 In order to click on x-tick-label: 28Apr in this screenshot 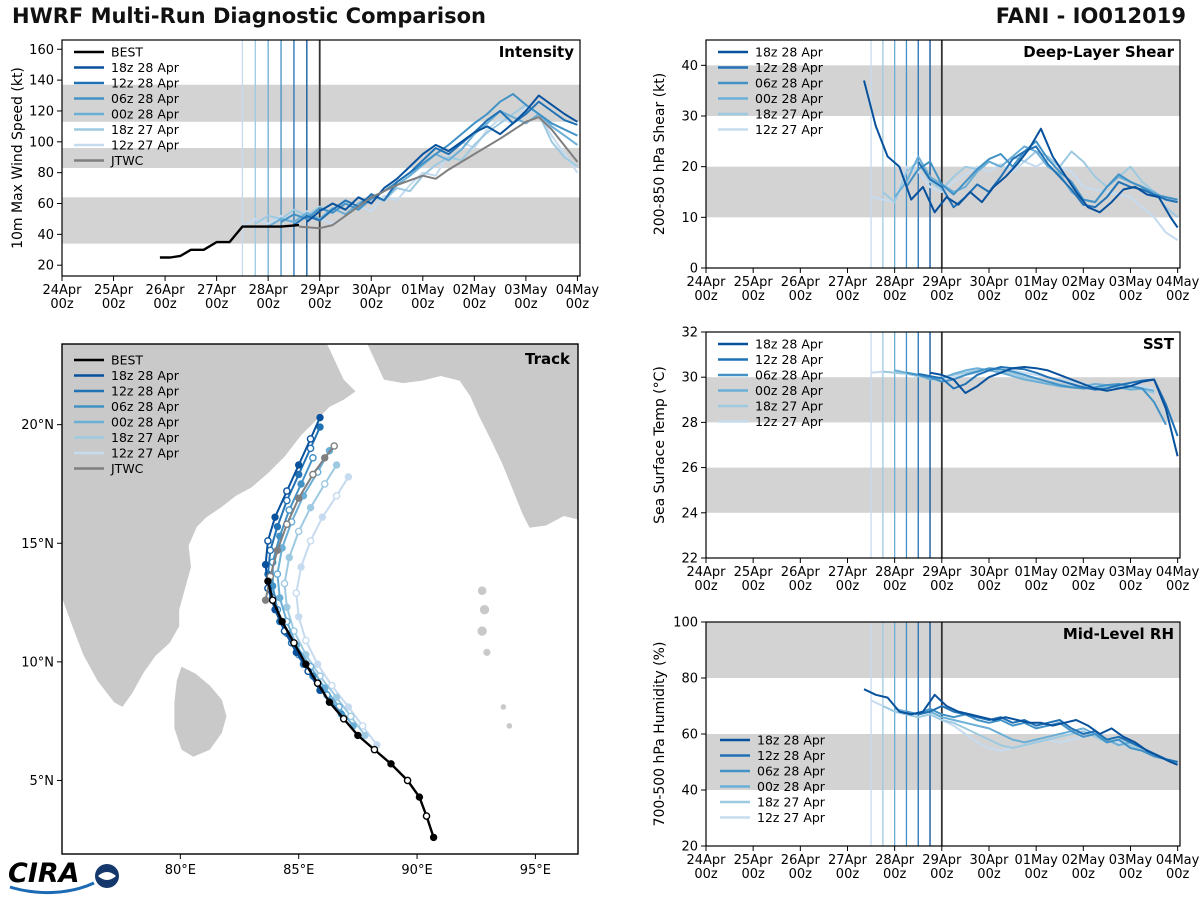, I will do `click(895, 572)`.